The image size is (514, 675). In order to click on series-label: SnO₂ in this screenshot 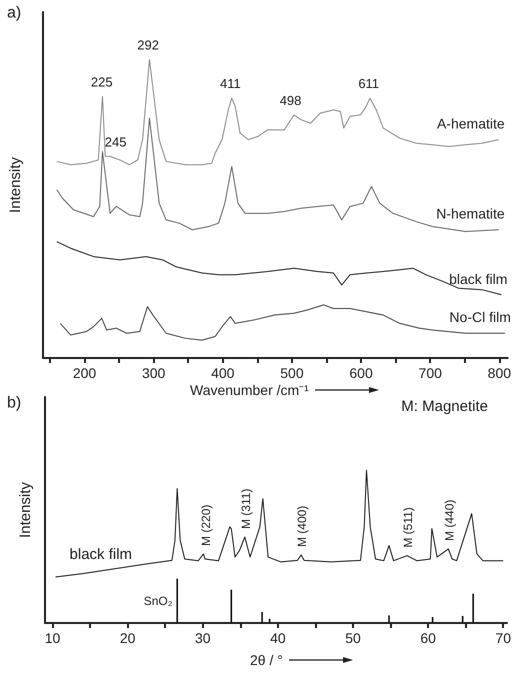, I will do `click(158, 601)`.